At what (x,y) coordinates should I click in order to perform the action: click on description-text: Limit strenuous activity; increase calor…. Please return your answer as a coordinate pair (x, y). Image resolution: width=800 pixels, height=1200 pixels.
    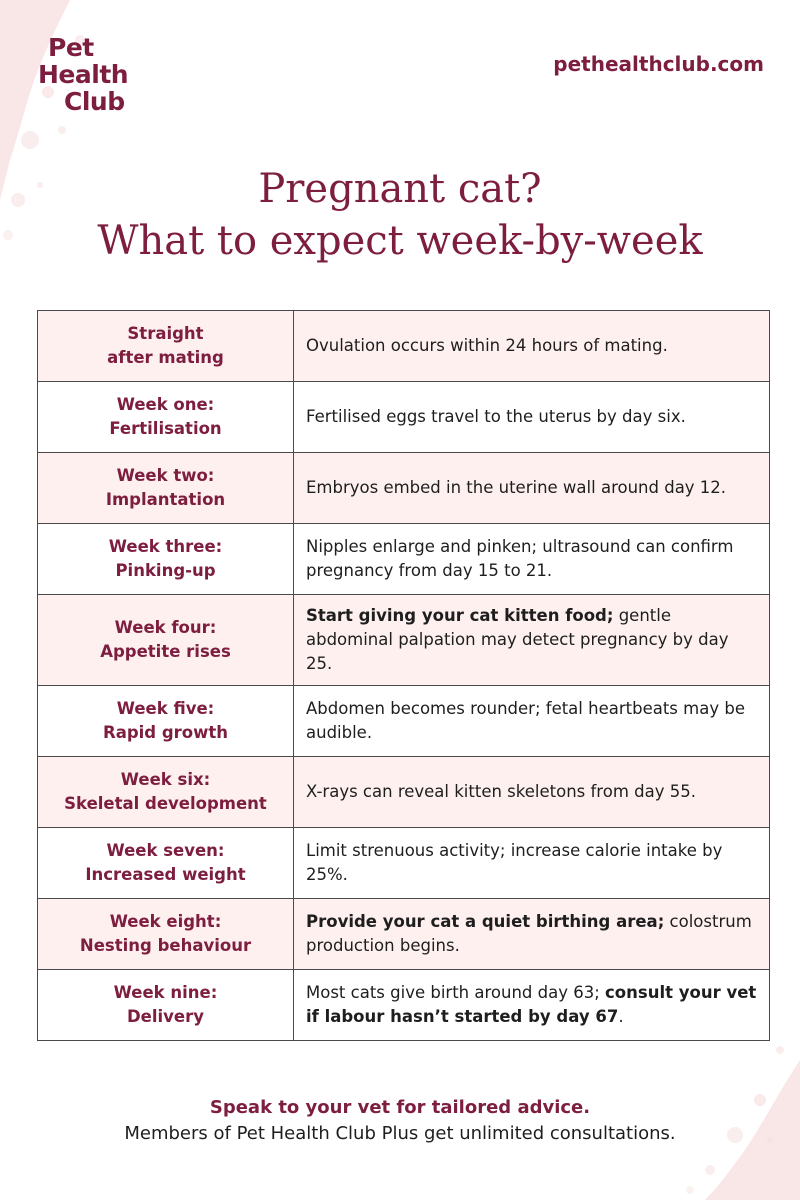
    Looking at the image, I should click on (514, 862).